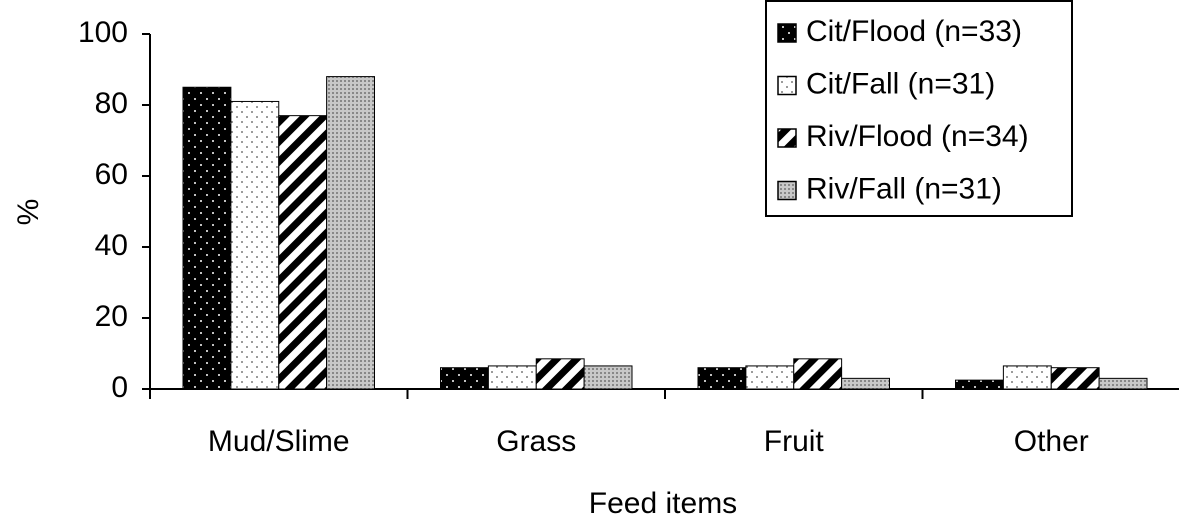  What do you see at coordinates (794, 441) in the screenshot?
I see `x-tick-label: Fruit` at bounding box center [794, 441].